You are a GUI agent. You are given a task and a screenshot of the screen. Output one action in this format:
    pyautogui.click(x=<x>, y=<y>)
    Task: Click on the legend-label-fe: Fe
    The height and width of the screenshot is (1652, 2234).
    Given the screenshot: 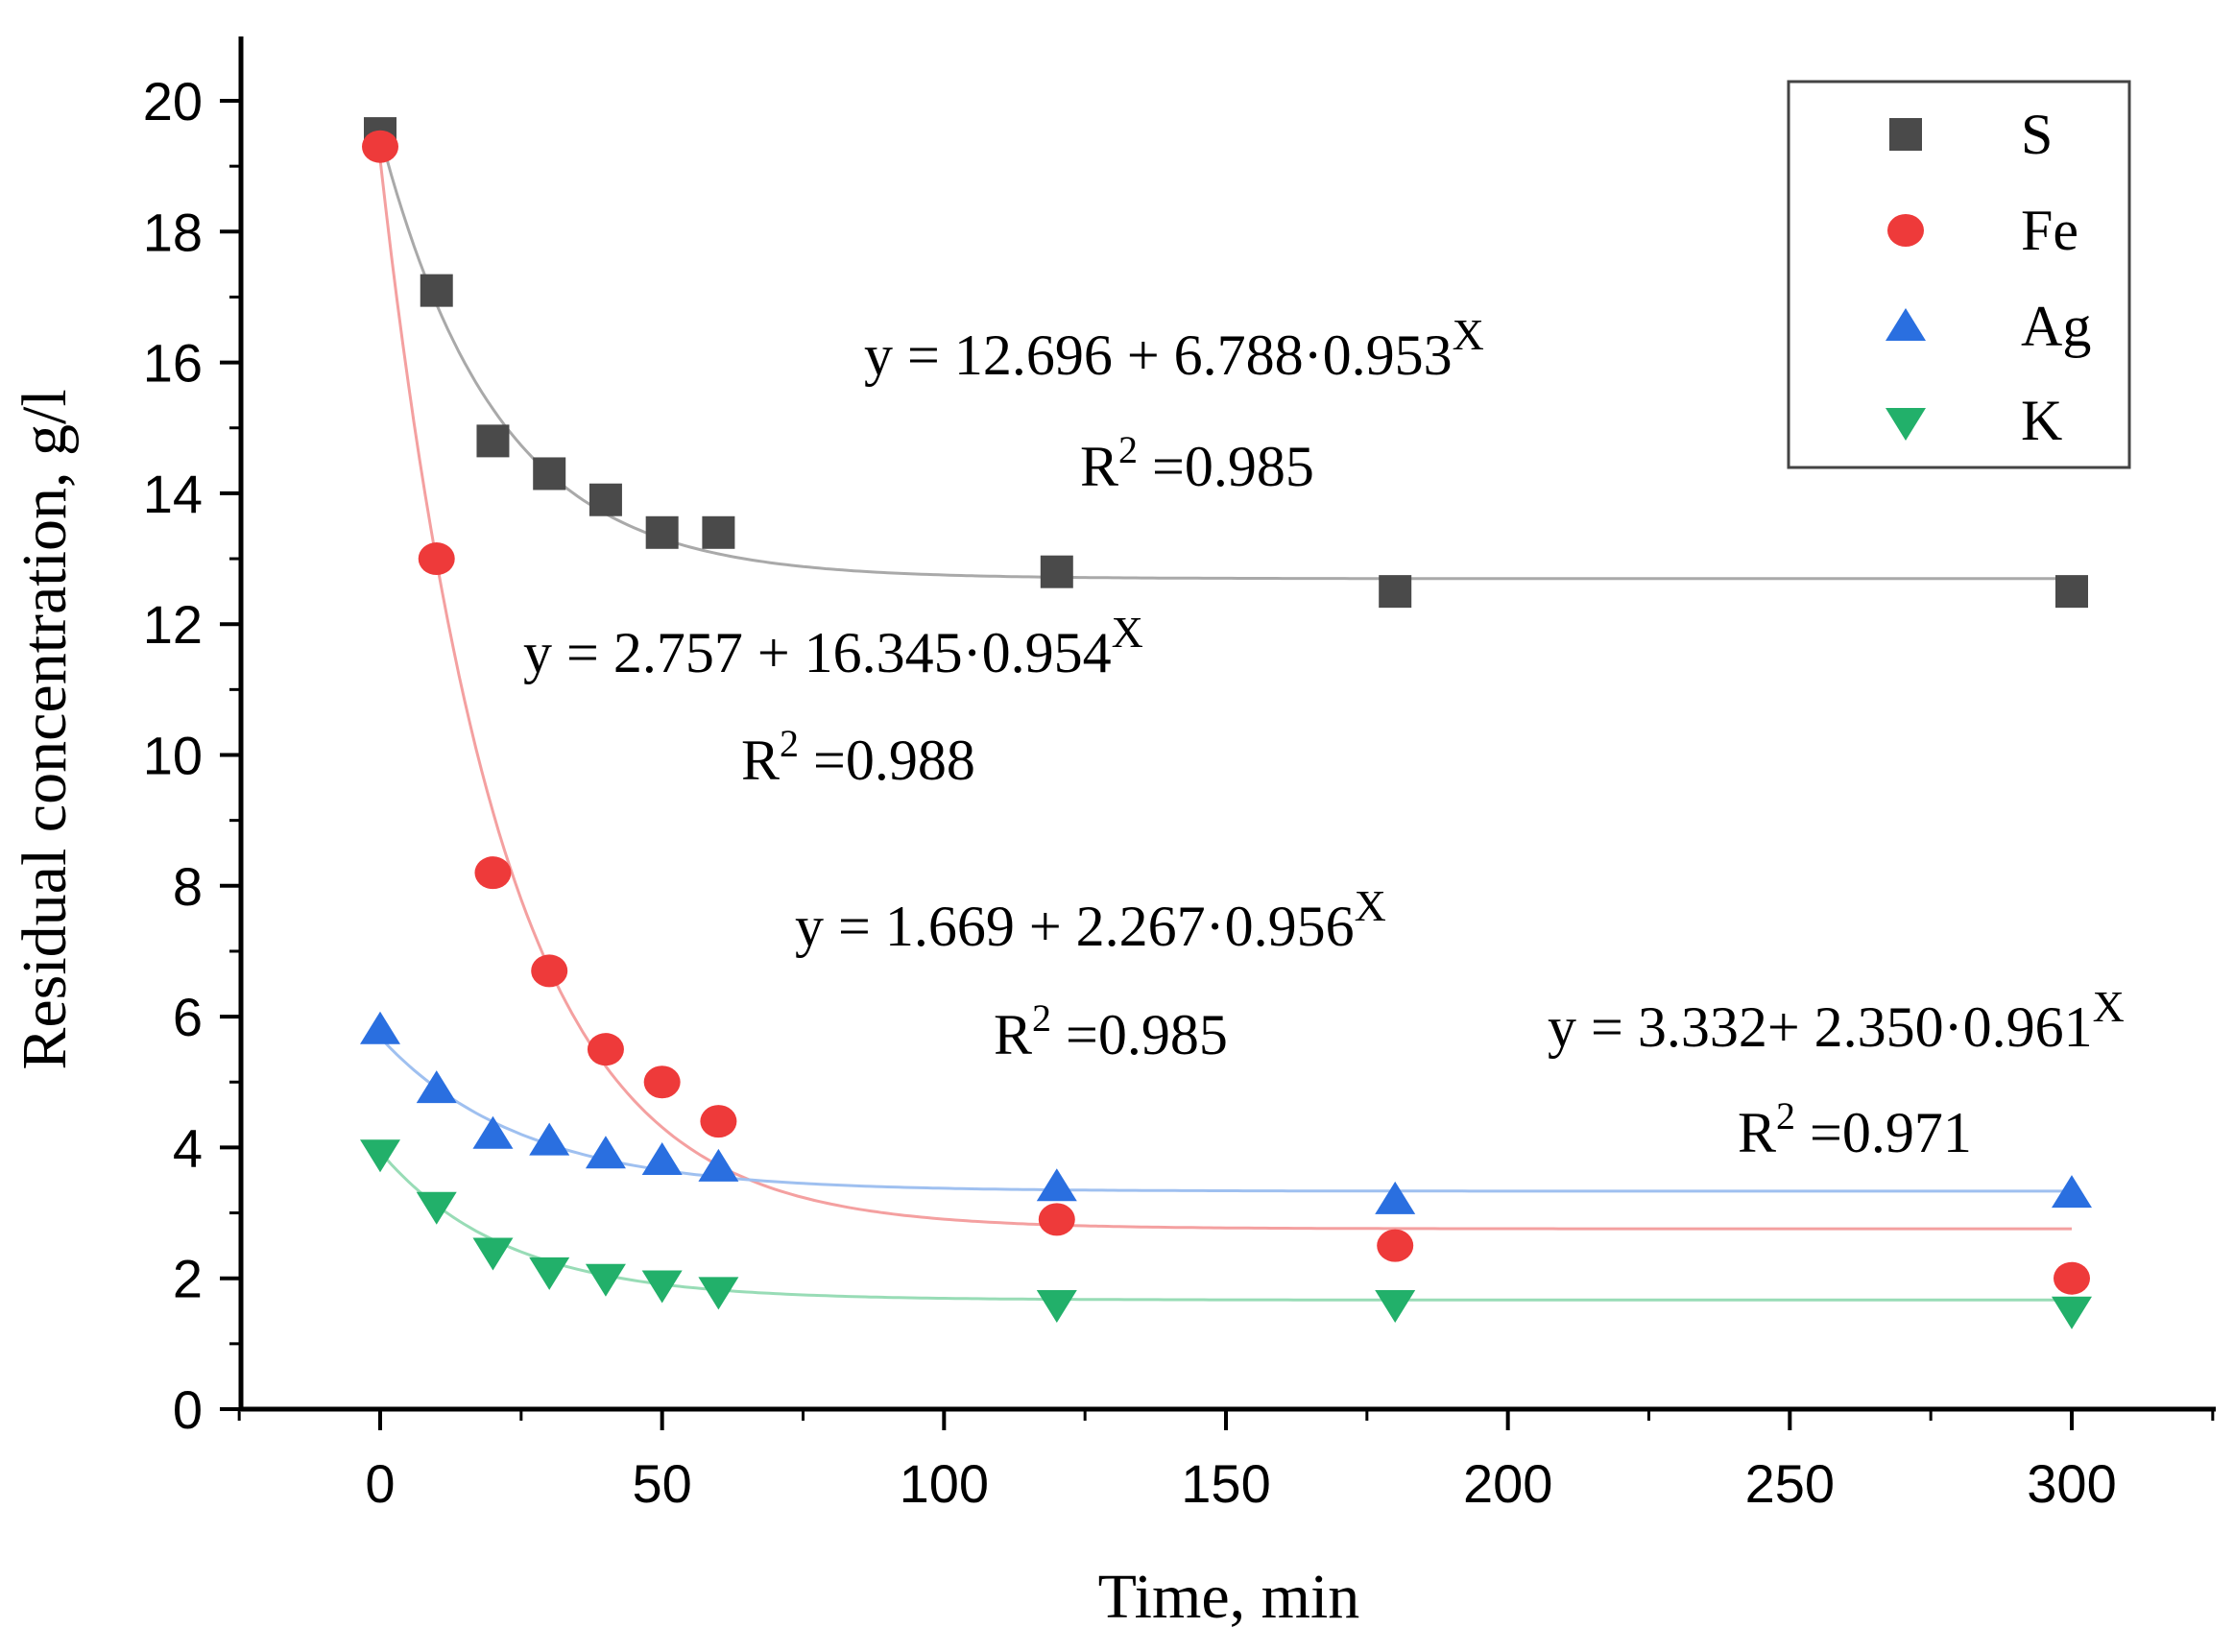 What is the action you would take?
    pyautogui.click(x=2049, y=230)
    